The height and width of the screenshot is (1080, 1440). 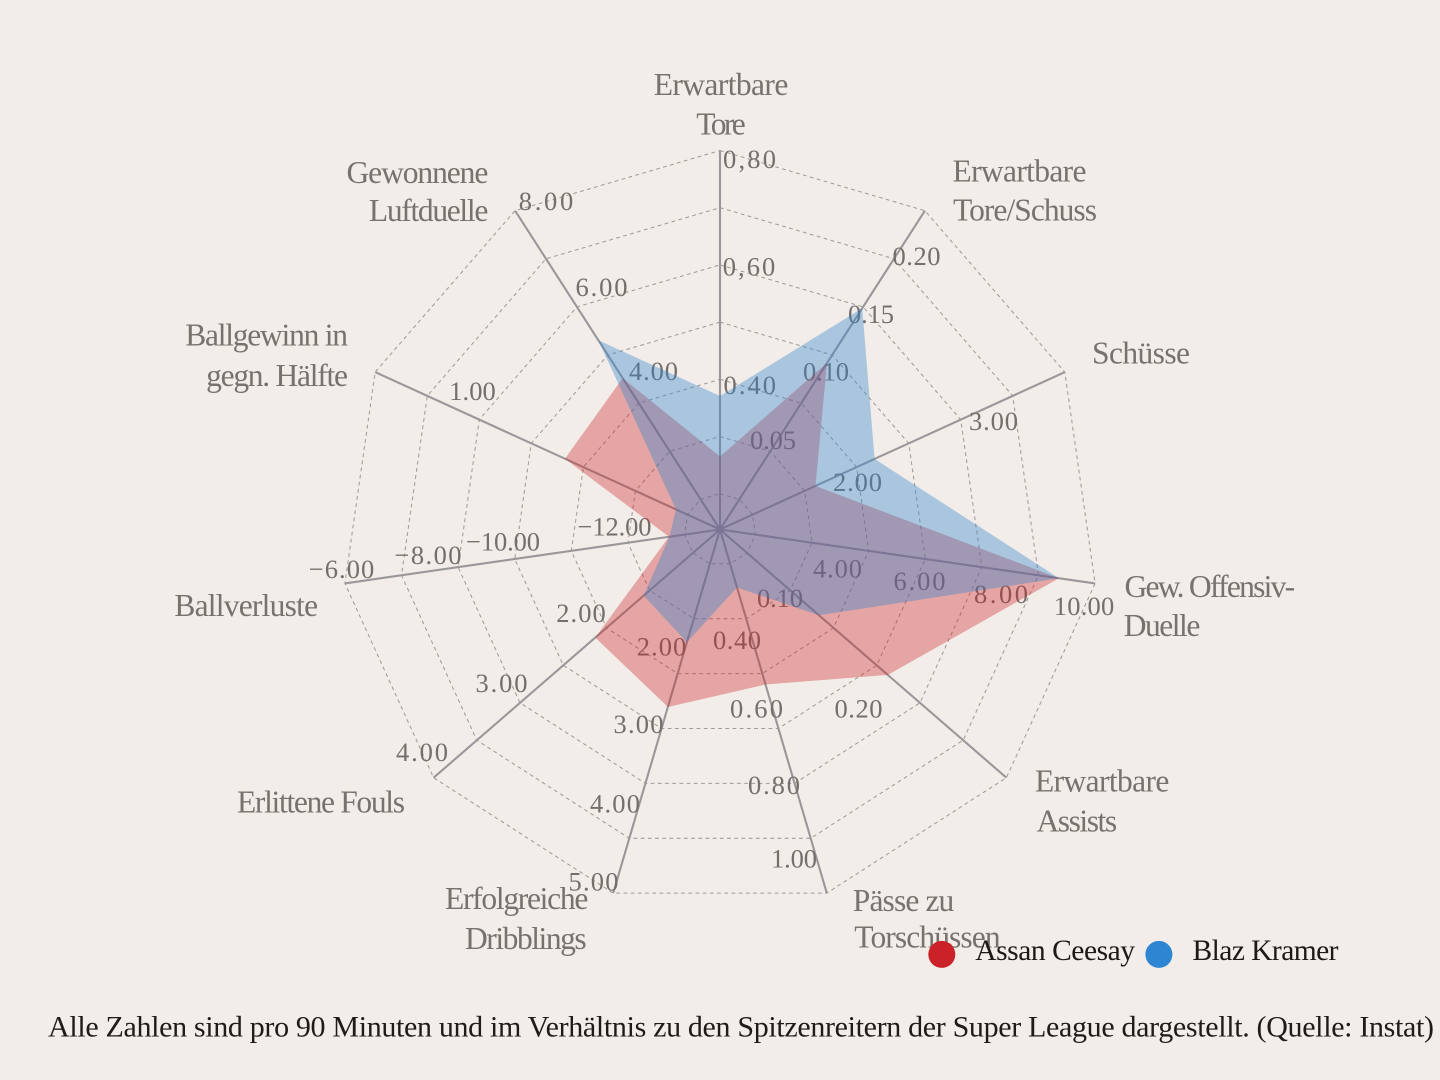 I want to click on svg-text: Gewonnene, so click(x=418, y=172).